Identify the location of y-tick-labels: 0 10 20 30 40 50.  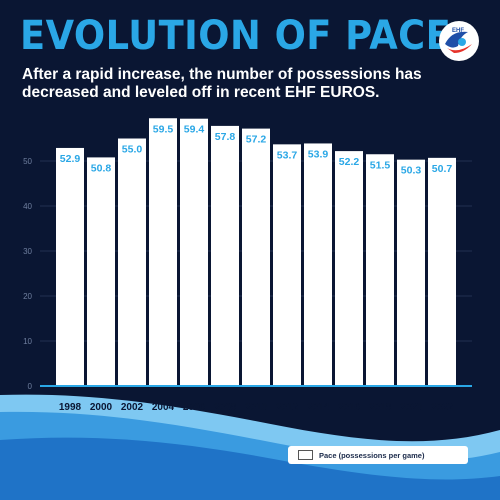
(27, 274).